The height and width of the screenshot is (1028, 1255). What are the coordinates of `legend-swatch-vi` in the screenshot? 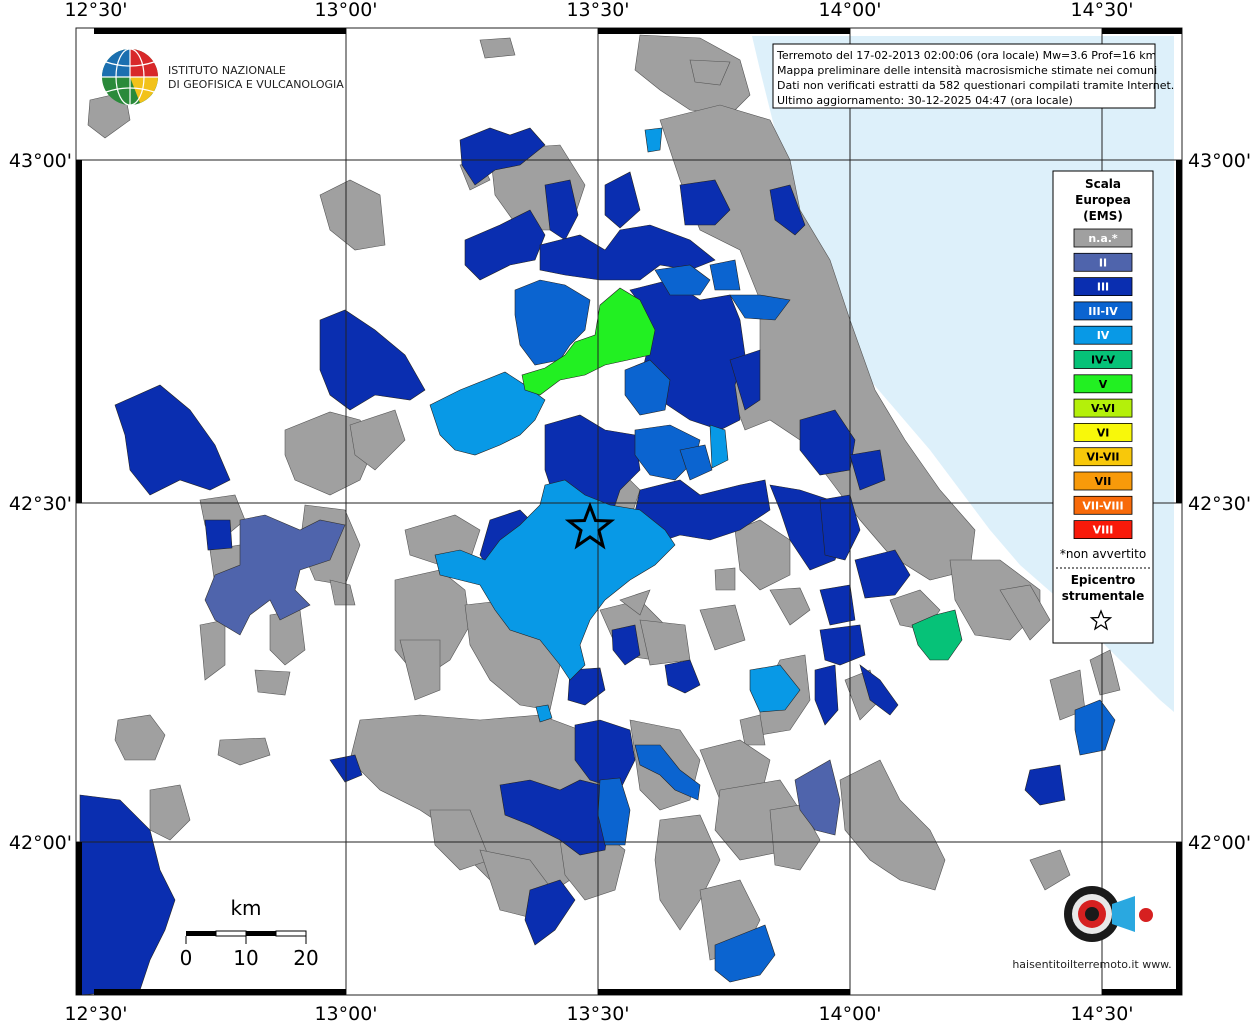 It's located at (1103, 432).